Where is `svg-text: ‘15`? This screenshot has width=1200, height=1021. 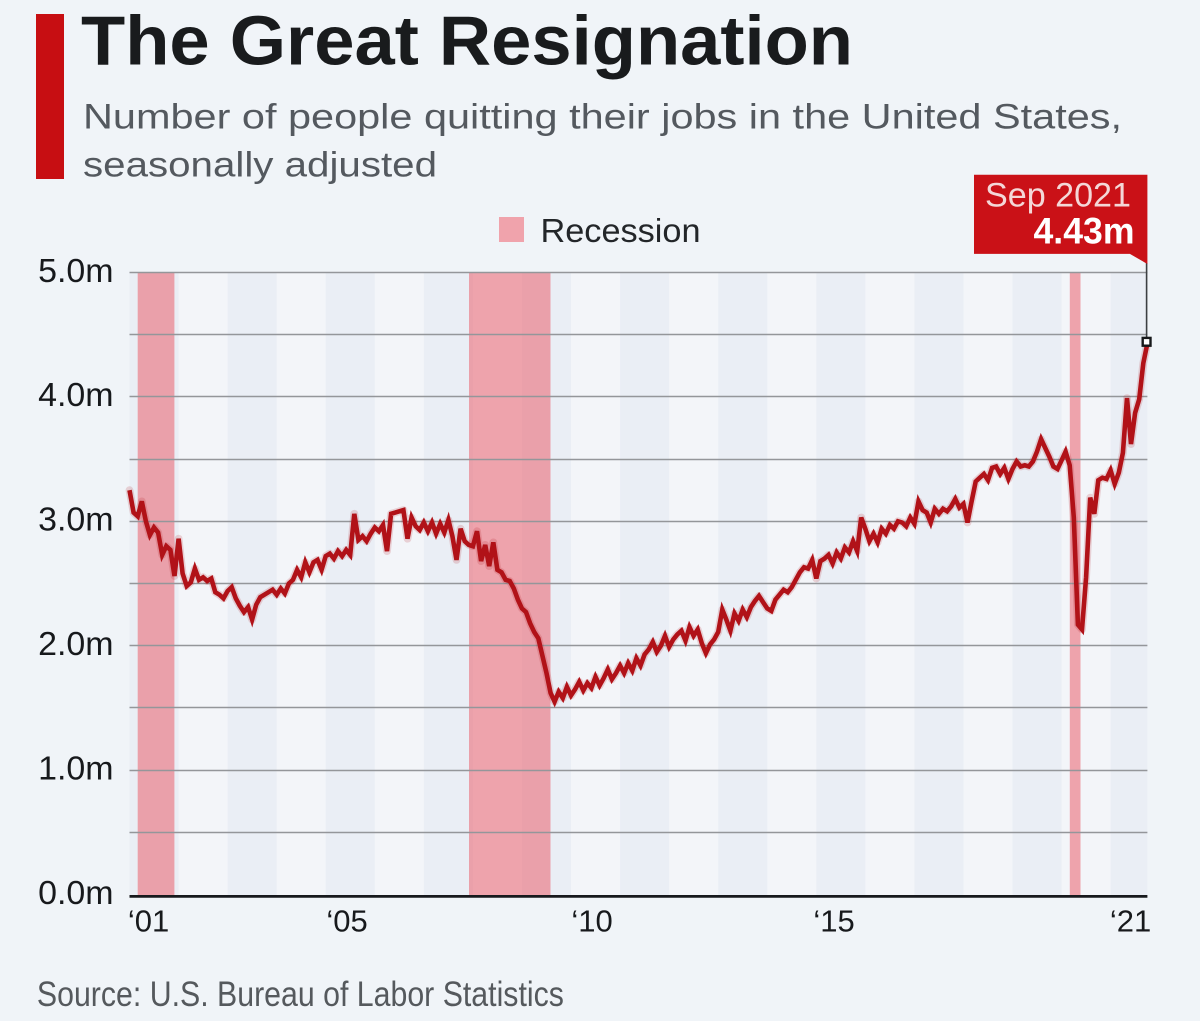 svg-text: ‘15 is located at coordinates (833, 921).